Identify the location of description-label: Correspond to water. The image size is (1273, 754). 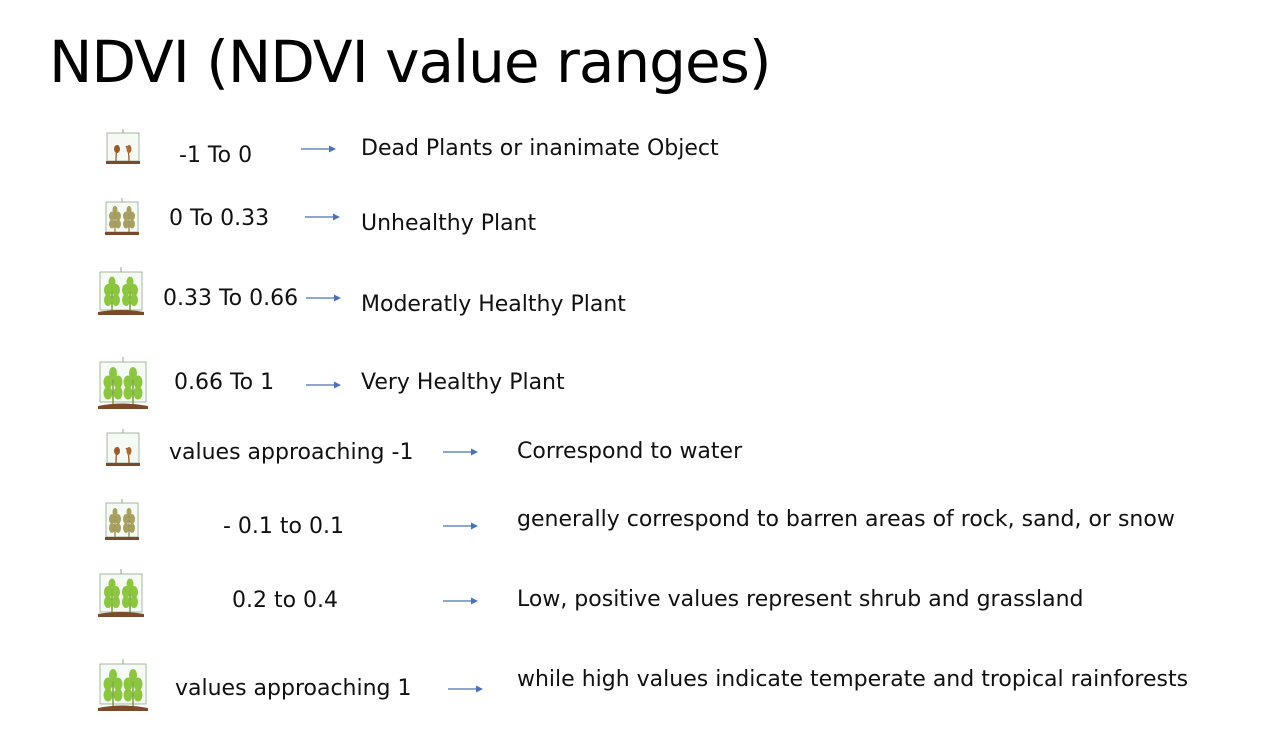
(630, 451).